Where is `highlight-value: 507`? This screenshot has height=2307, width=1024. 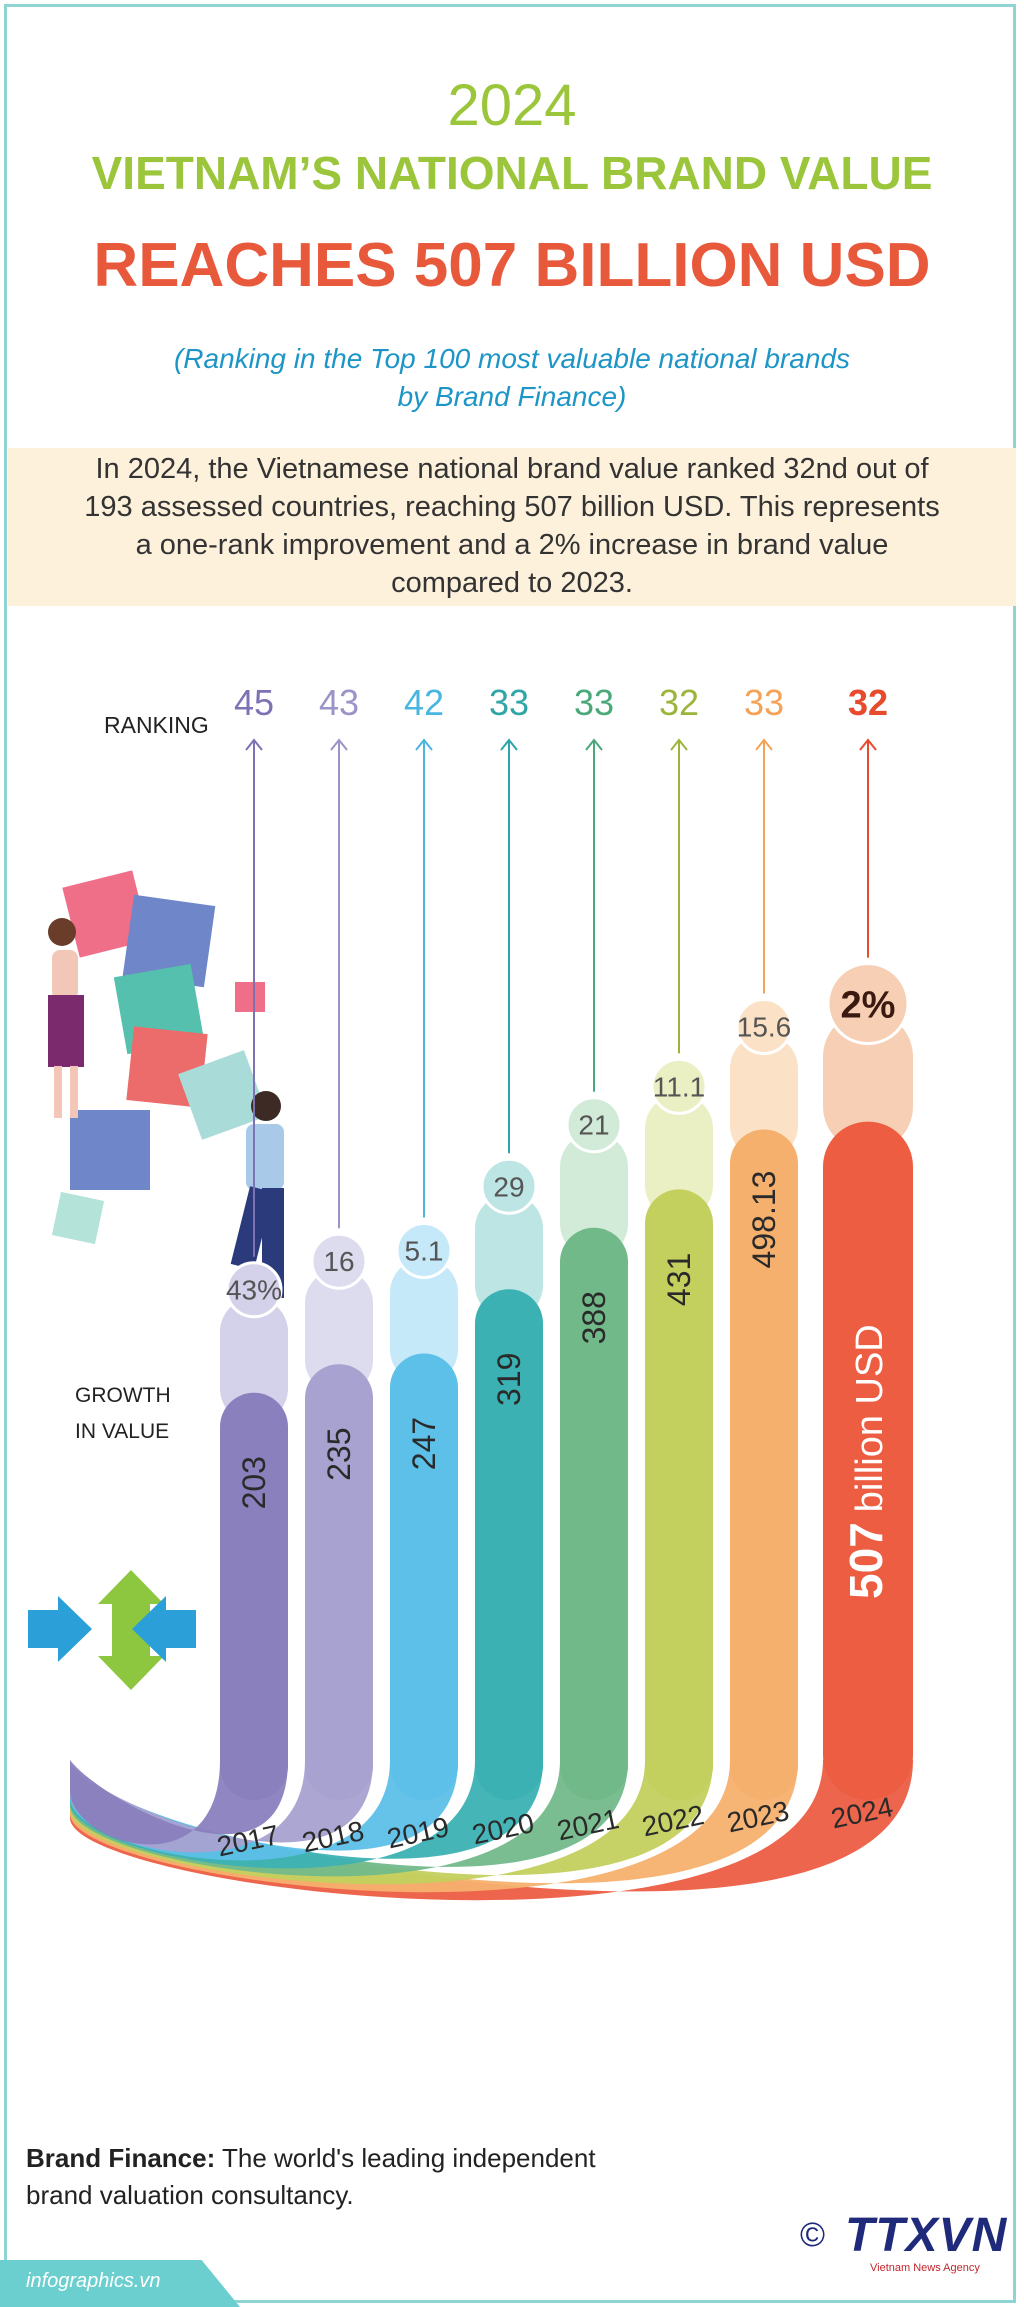
highlight-value: 507 is located at coordinates (866, 1560).